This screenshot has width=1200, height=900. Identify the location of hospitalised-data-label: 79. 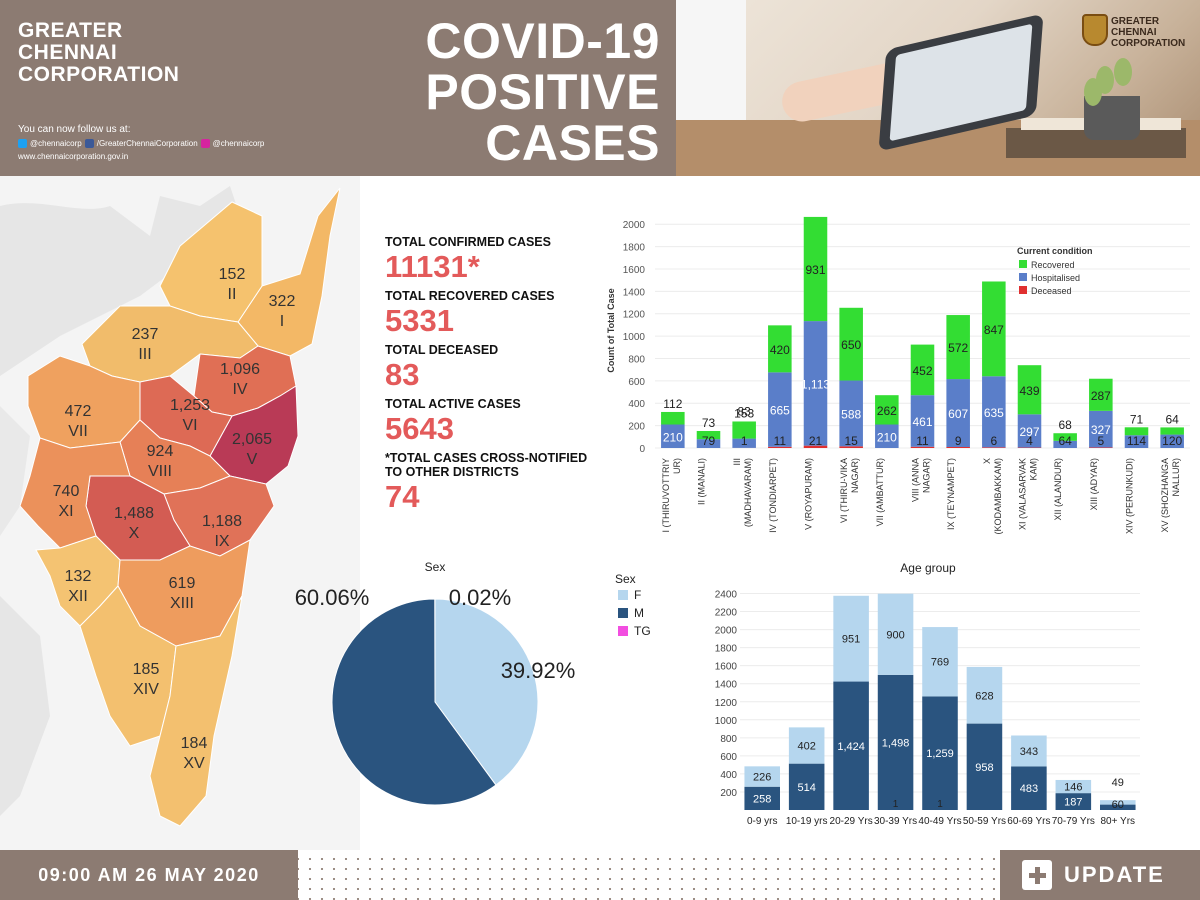
(709, 441).